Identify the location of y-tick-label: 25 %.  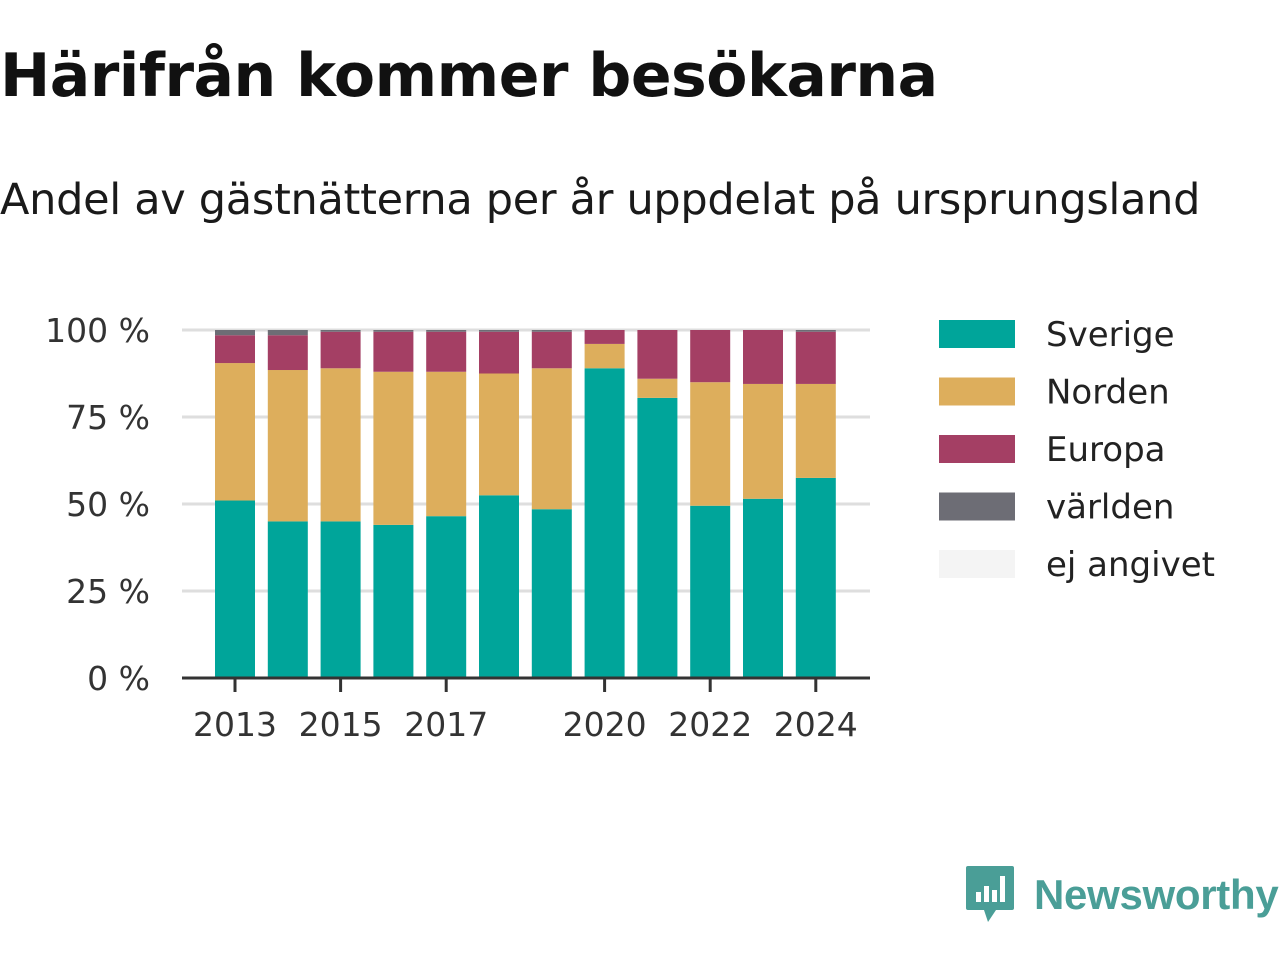
(108, 591).